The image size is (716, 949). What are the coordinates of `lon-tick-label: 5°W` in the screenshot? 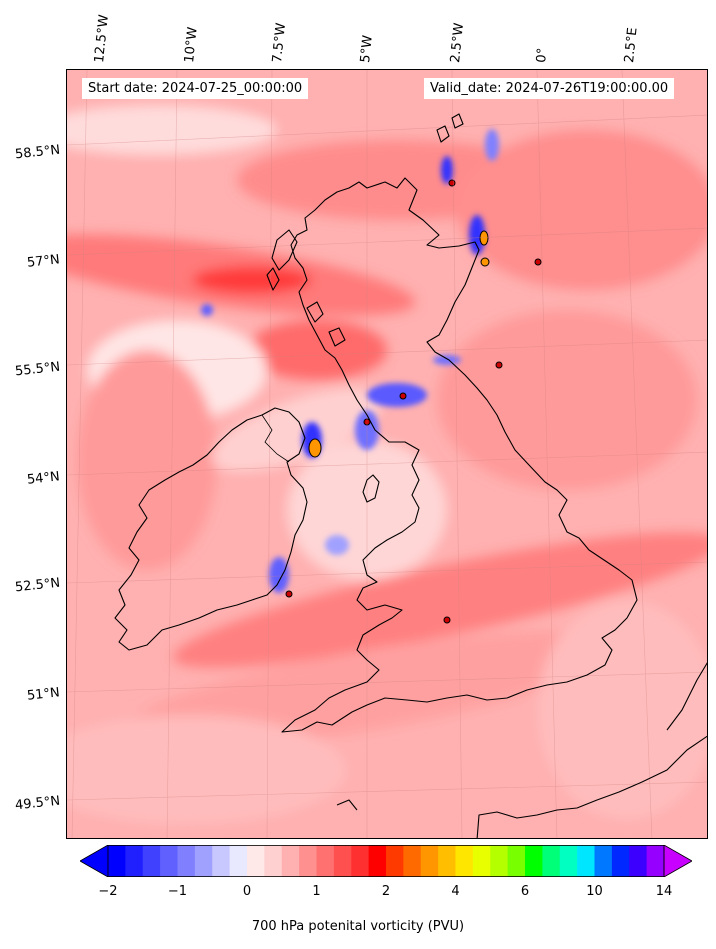 It's located at (367, 49).